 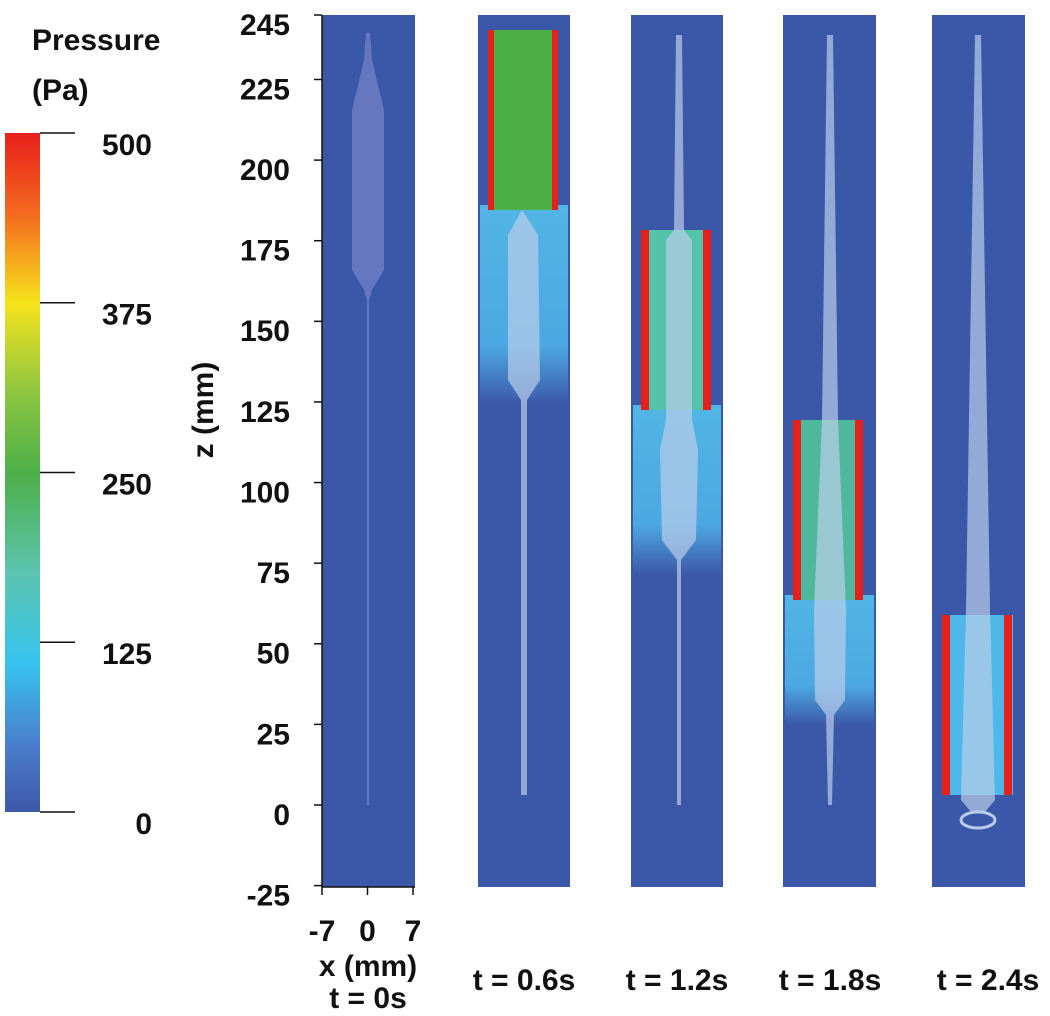 What do you see at coordinates (524, 980) in the screenshot?
I see `panel-label: t = 0.6s` at bounding box center [524, 980].